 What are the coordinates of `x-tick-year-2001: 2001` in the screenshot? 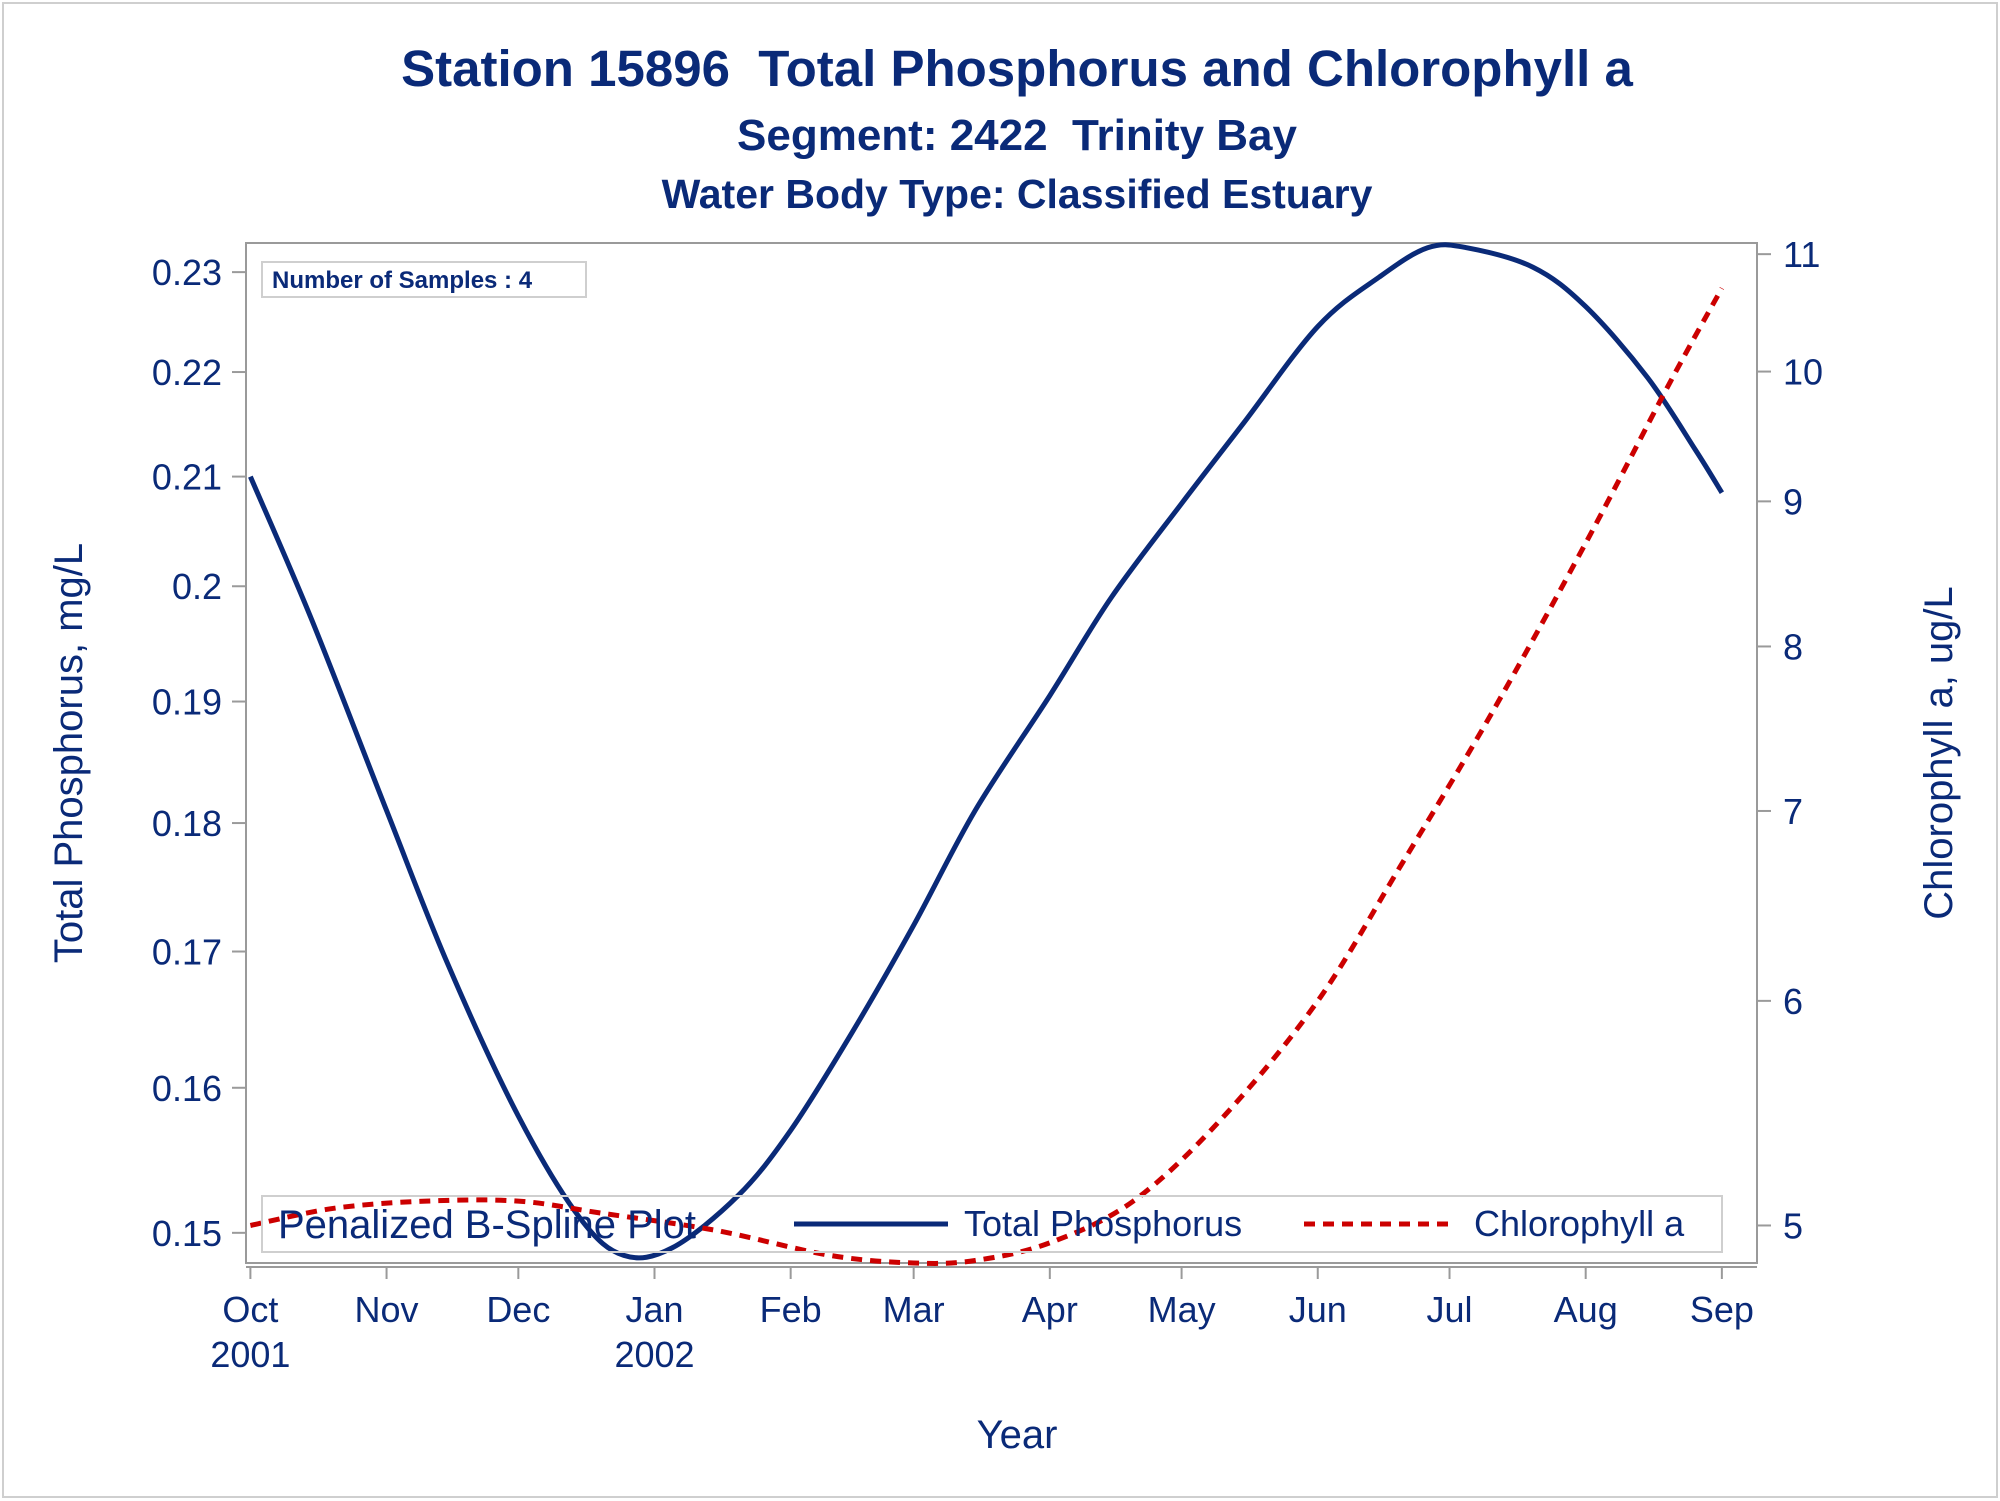 It's located at (250, 1354).